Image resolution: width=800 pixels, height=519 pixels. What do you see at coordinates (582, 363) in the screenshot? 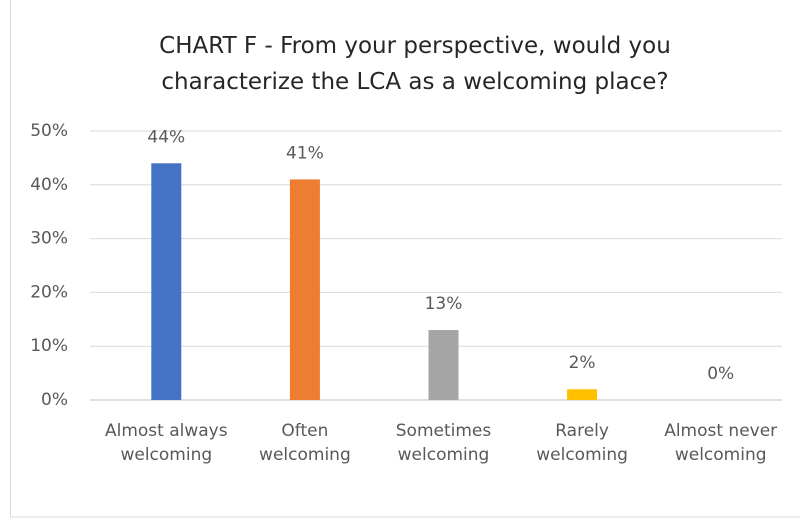
I see `data-label: 2%` at bounding box center [582, 363].